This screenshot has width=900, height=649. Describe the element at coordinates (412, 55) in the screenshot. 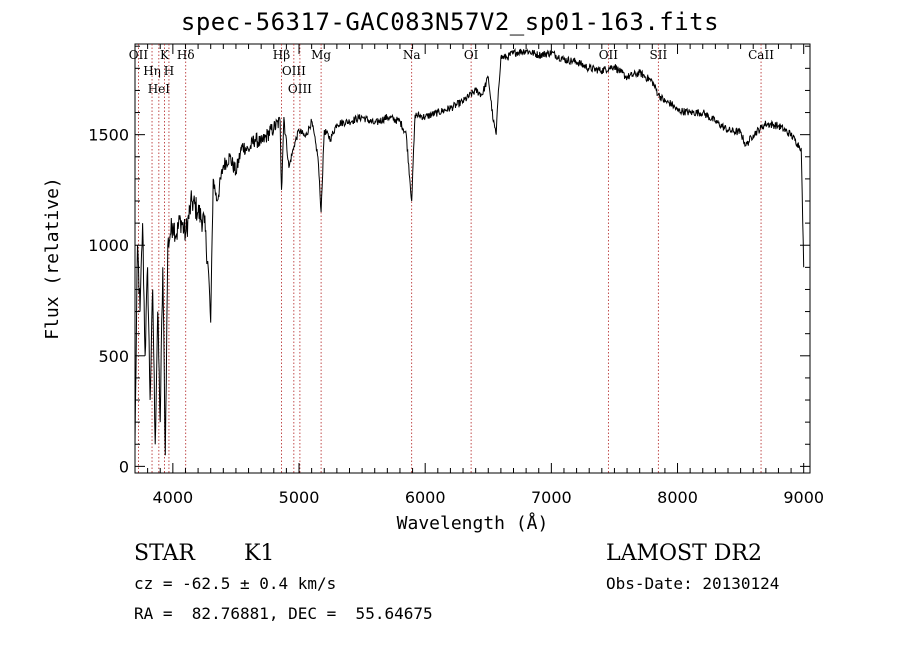

I see `line-label: Na` at that location.